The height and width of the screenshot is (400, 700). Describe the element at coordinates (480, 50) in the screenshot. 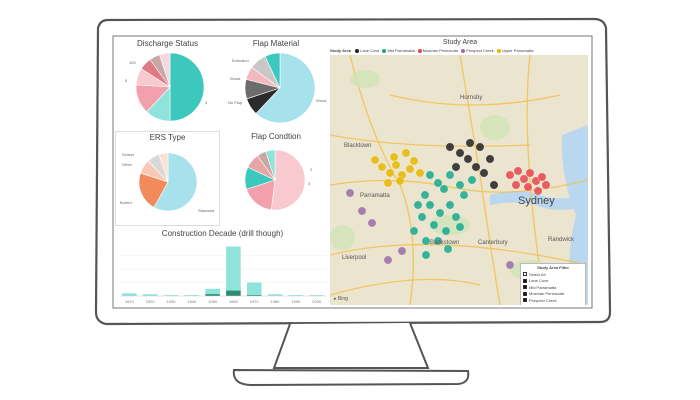

I see `legend-entry: Prospect Creek` at that location.